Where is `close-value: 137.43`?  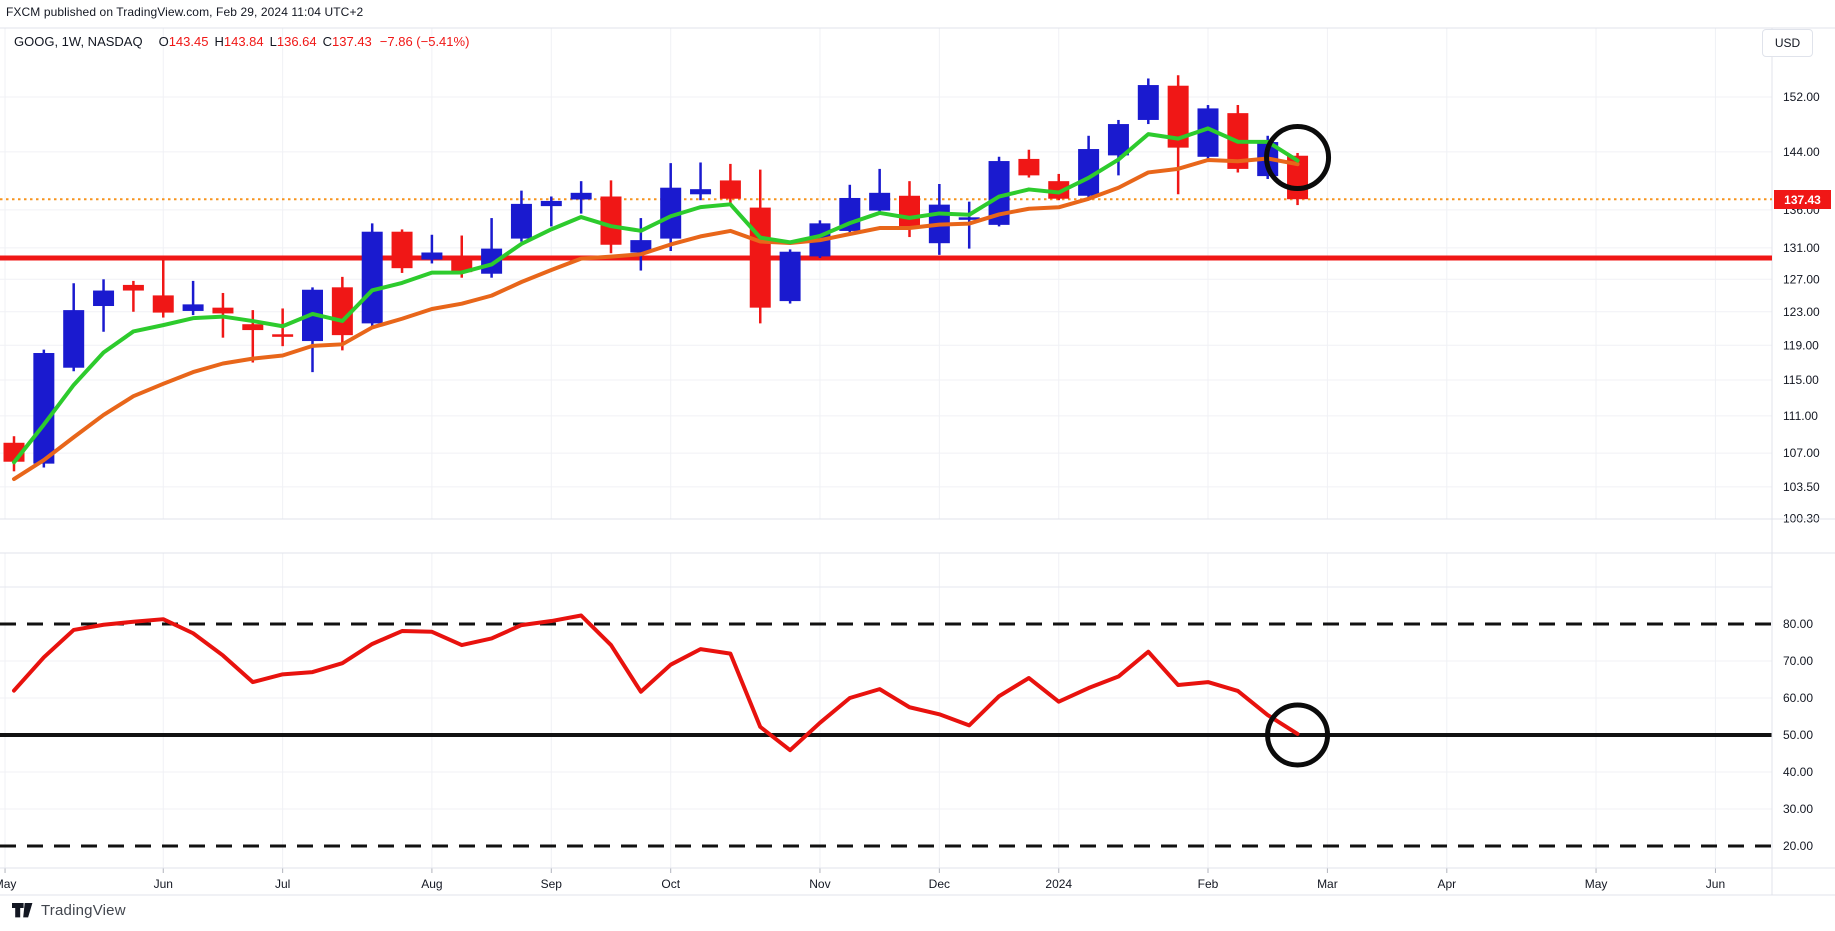
close-value: 137.43 is located at coordinates (352, 41).